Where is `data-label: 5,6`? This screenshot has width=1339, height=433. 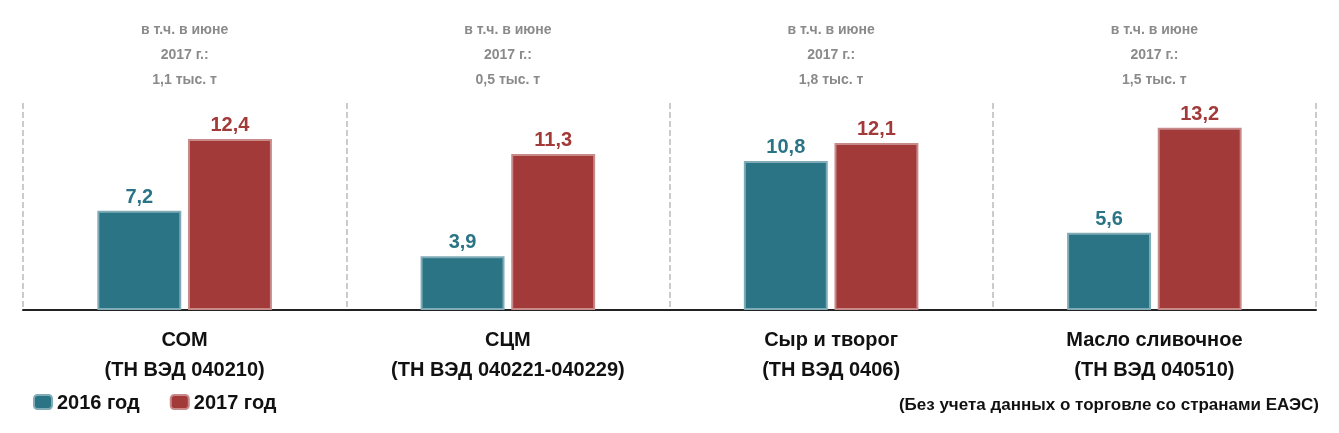
data-label: 5,6 is located at coordinates (1109, 217).